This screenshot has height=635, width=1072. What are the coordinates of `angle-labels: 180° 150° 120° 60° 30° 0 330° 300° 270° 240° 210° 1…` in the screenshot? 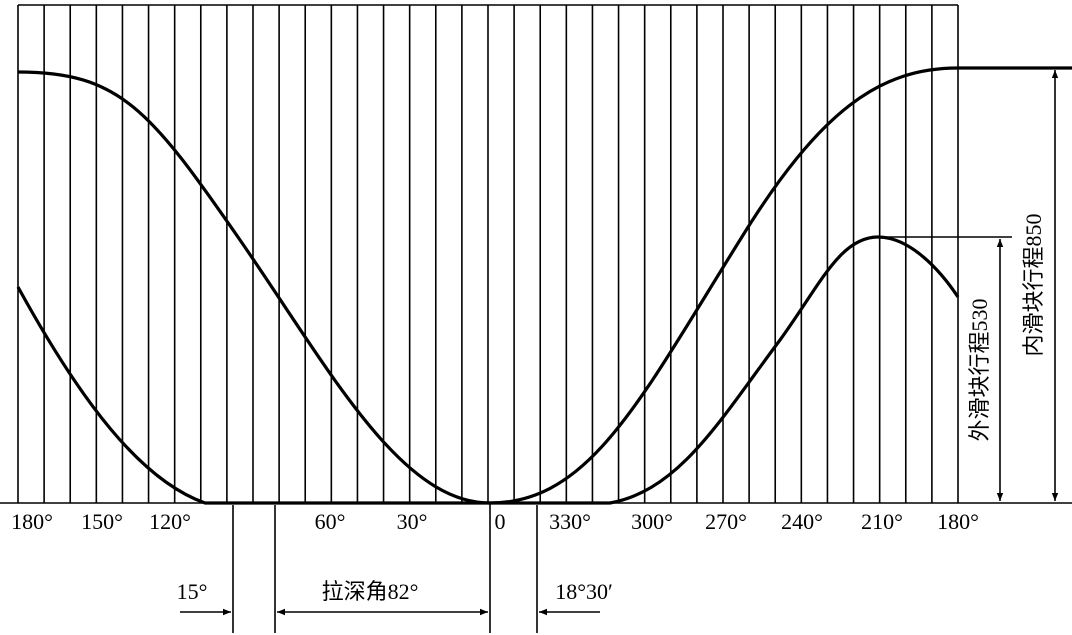 It's located at (495, 521).